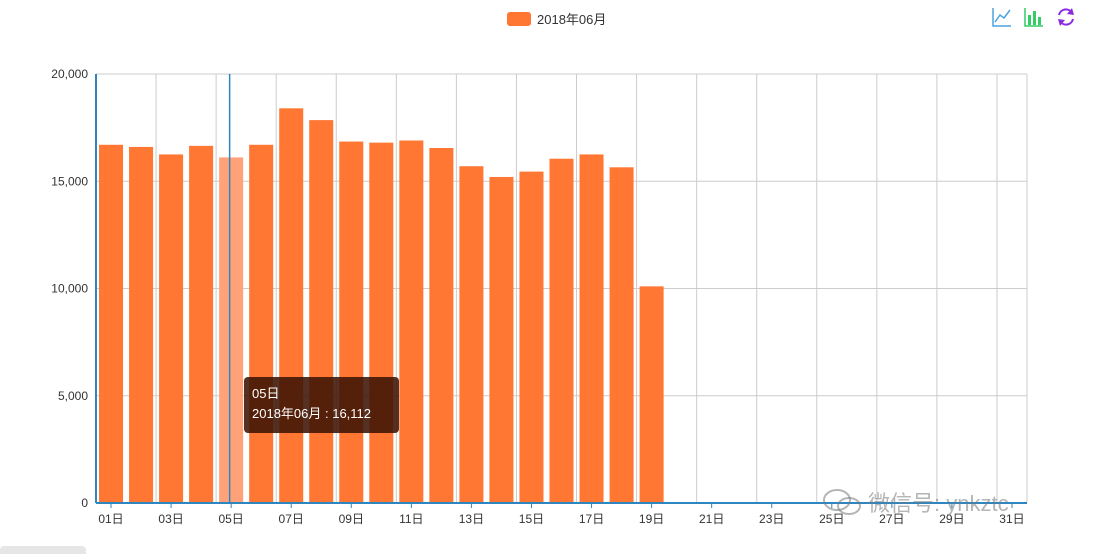  I want to click on x-tick-label: 25日, so click(831, 519).